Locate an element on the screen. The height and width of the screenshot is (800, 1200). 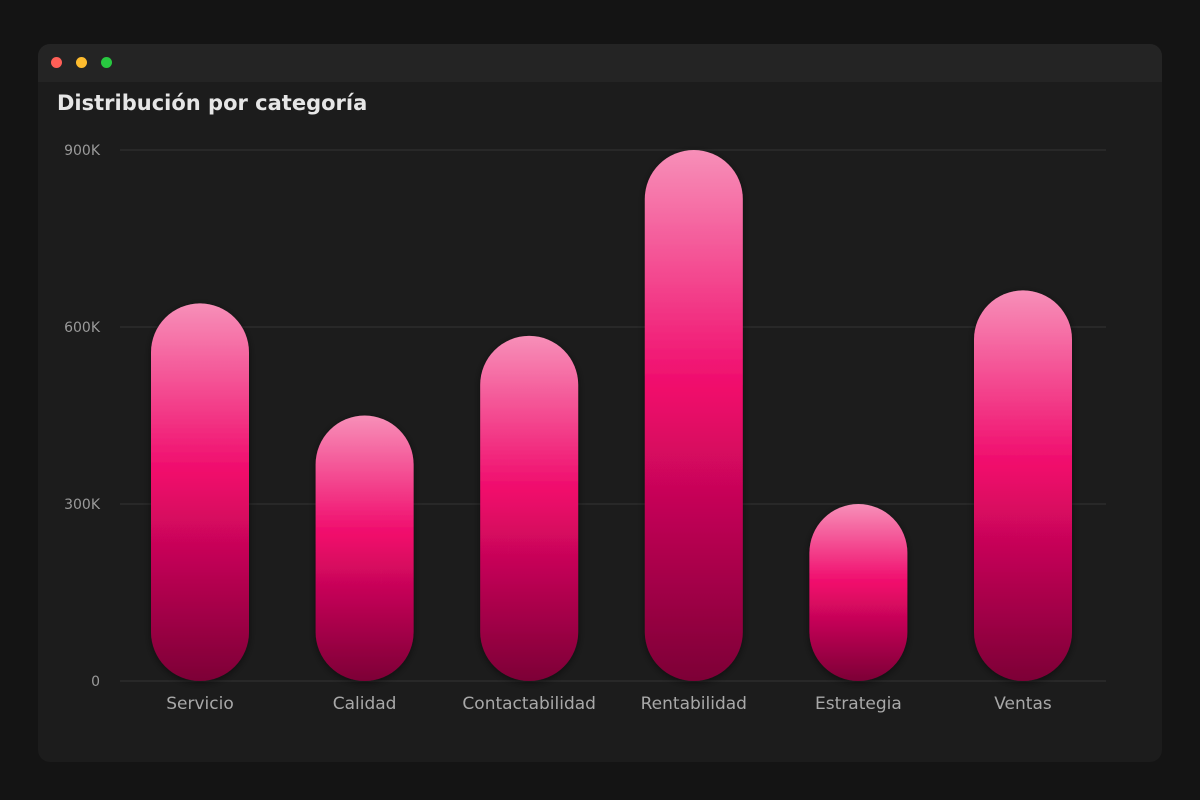
y-tick-label: 900K is located at coordinates (82, 151).